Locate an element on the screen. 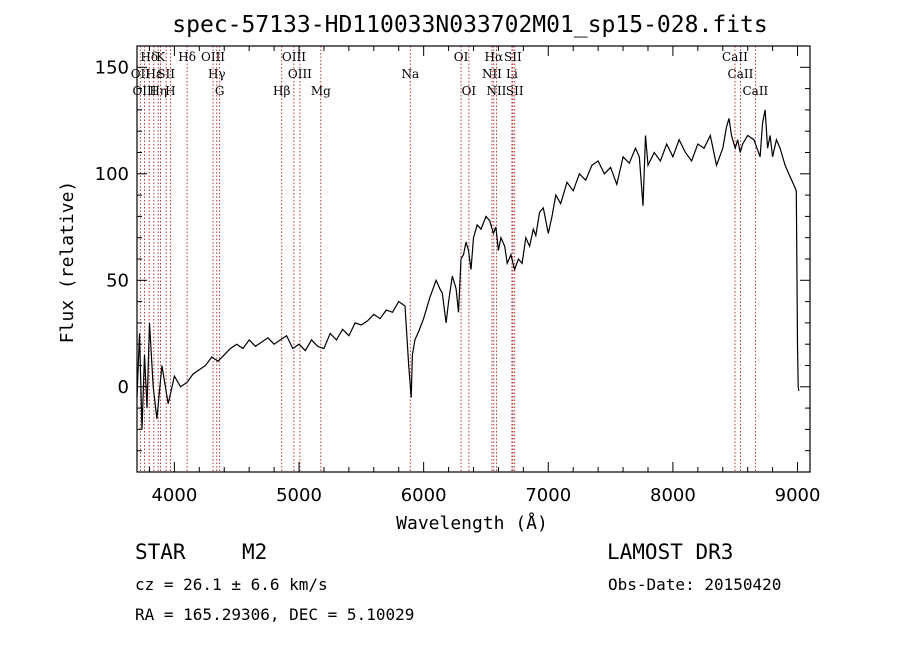 This screenshot has height=649, width=900. line-marker-label-15: Mg is located at coordinates (321, 91).